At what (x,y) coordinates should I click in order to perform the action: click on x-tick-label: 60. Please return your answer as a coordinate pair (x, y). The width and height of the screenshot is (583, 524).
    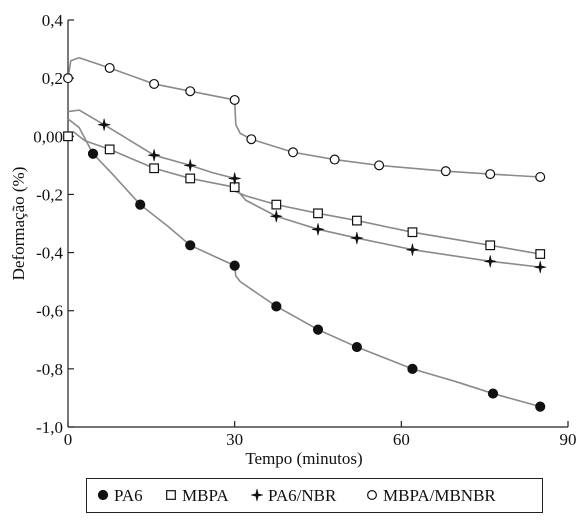
    Looking at the image, I should click on (401, 439).